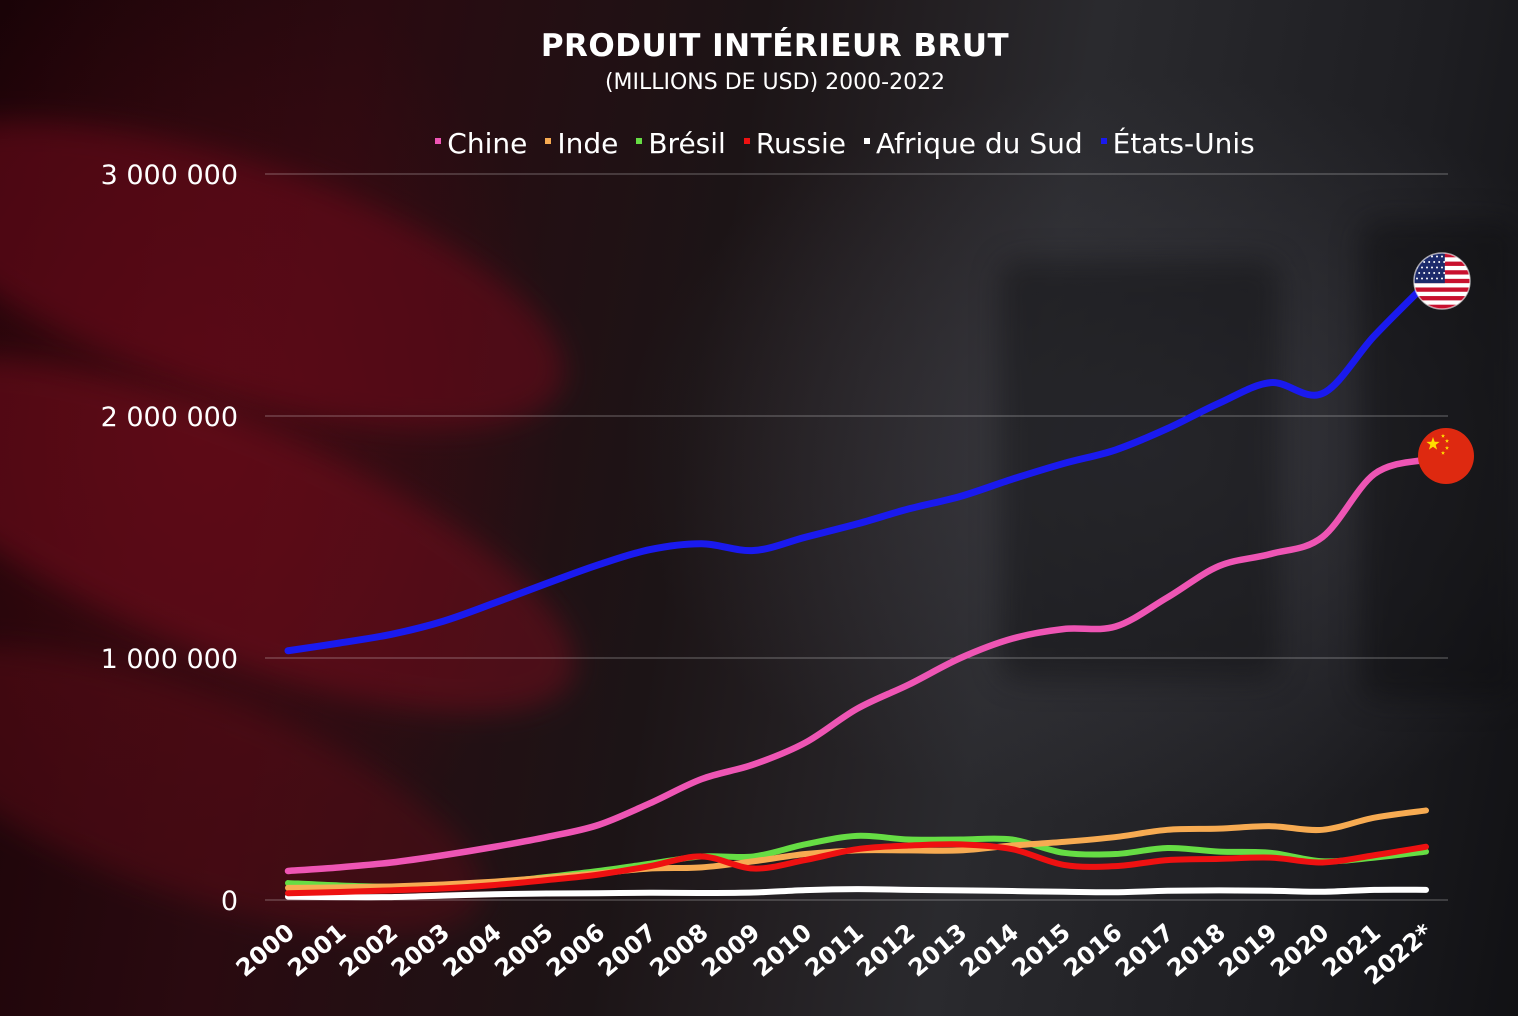 Image resolution: width=1518 pixels, height=1016 pixels. I want to click on legend-label: Brésil, so click(687, 143).